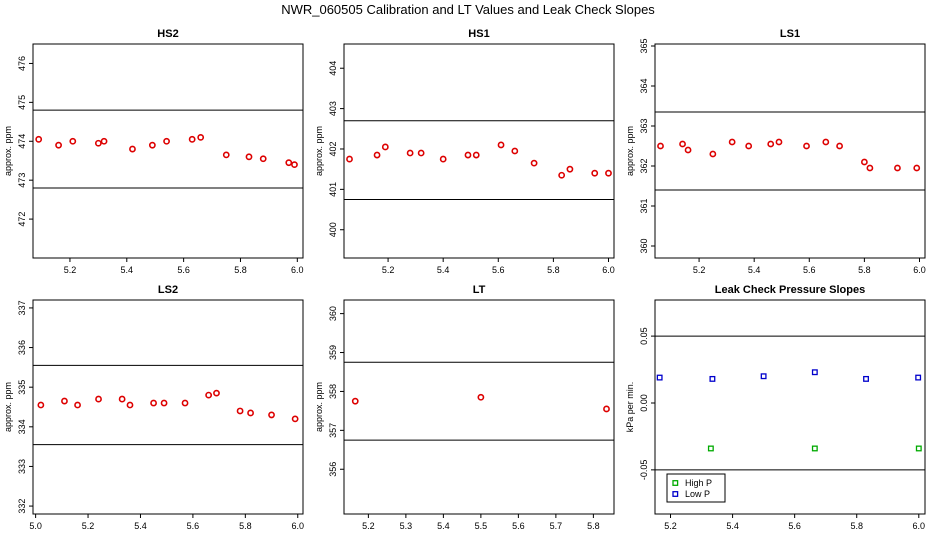 This screenshot has width=936, height=540. Describe the element at coordinates (479, 290) in the screenshot. I see `chart-title: LT` at that location.